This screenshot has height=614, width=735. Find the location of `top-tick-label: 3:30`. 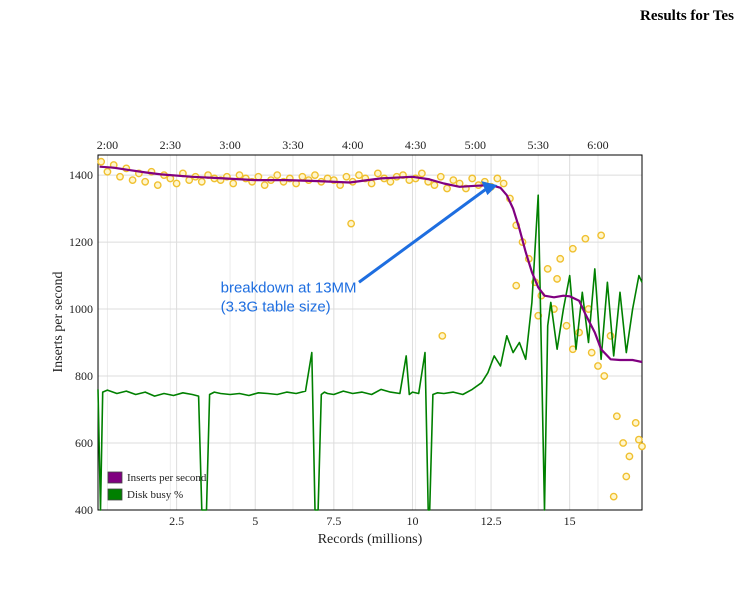

top-tick-label: 3:30 is located at coordinates (292, 145).